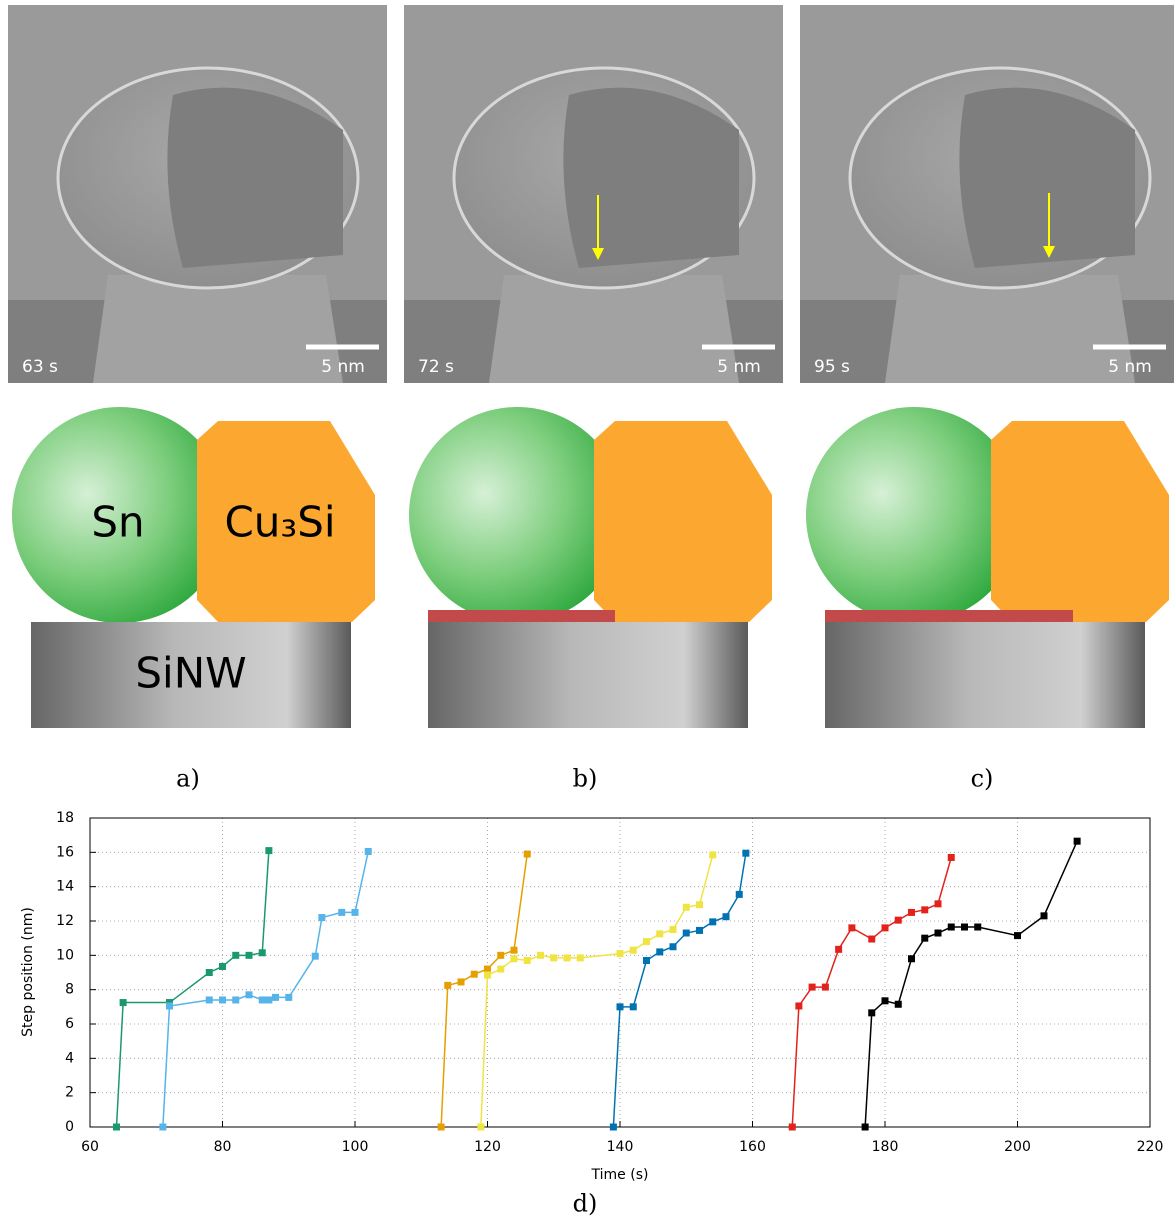  What do you see at coordinates (188, 779) in the screenshot?
I see `panel-label: a)` at bounding box center [188, 779].